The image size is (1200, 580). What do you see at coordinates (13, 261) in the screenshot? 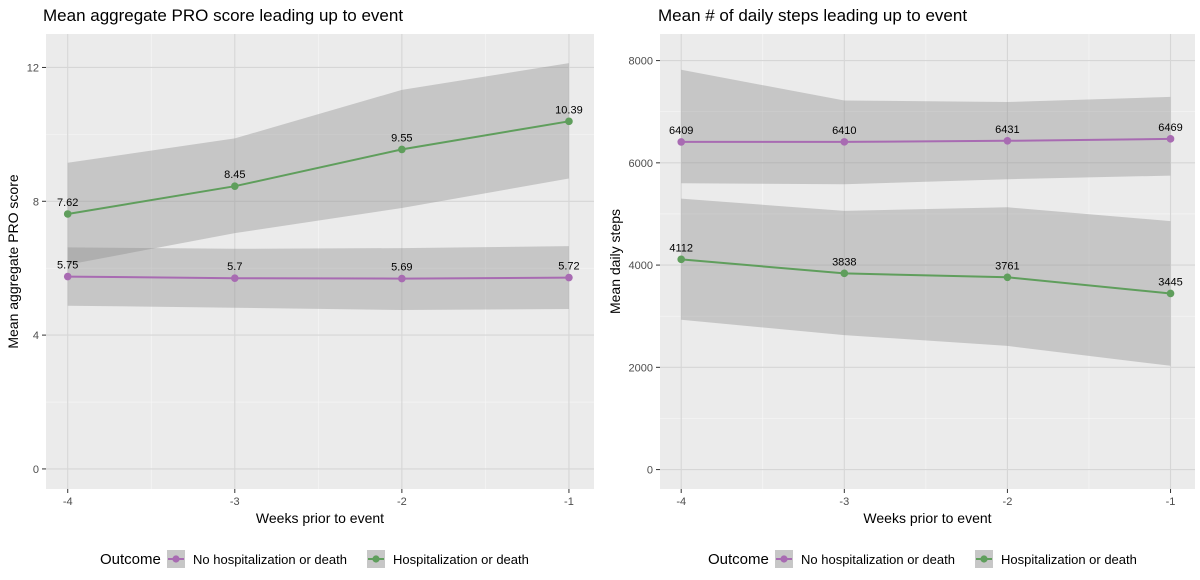
I see `y-axis-title: Mean aggregate PRO score` at bounding box center [13, 261].